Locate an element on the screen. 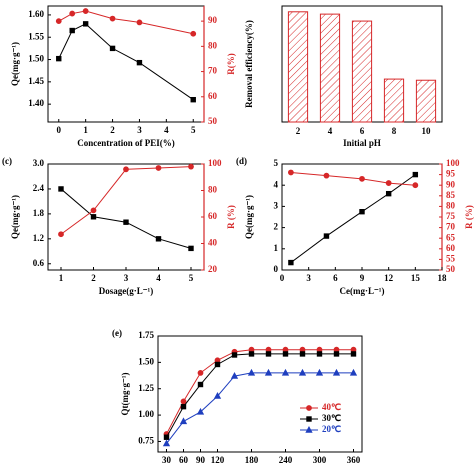 The height and width of the screenshot is (474, 474). y-tick-label: 1 is located at coordinates (276, 248).